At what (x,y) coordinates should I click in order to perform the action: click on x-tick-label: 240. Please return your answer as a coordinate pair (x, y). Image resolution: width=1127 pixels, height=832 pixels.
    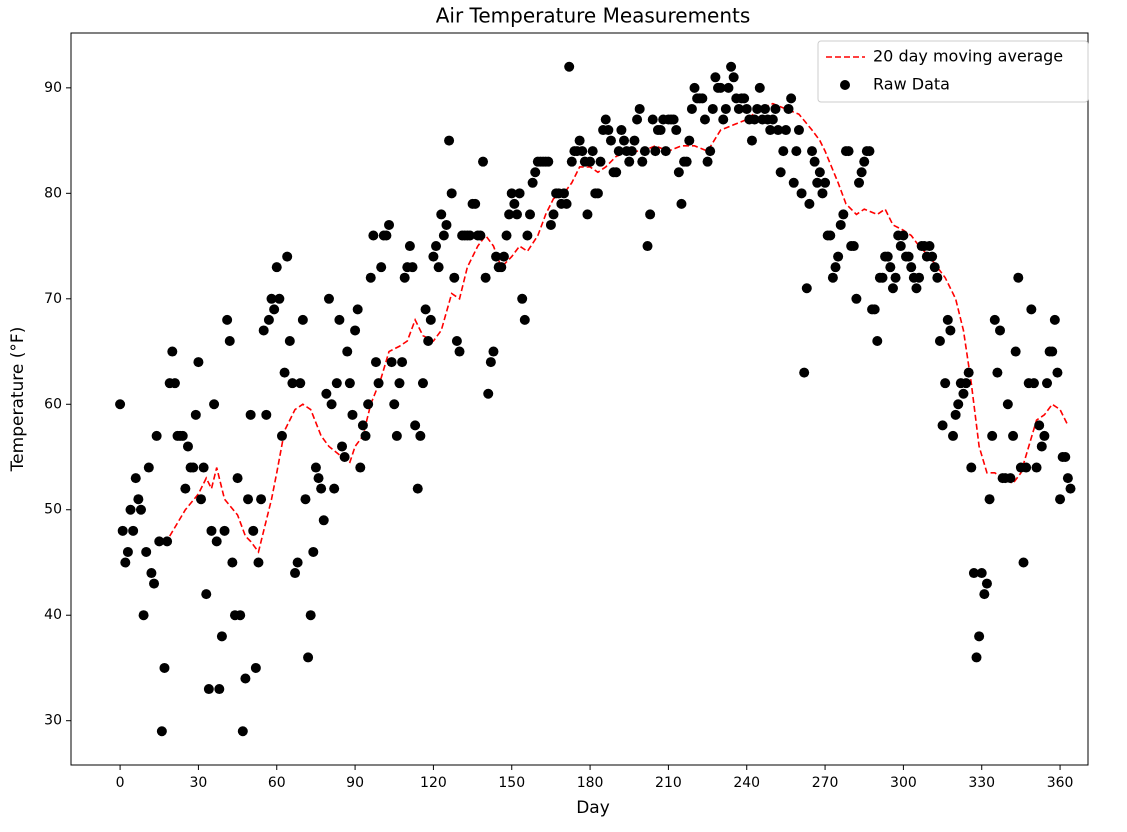
    Looking at the image, I should click on (746, 783).